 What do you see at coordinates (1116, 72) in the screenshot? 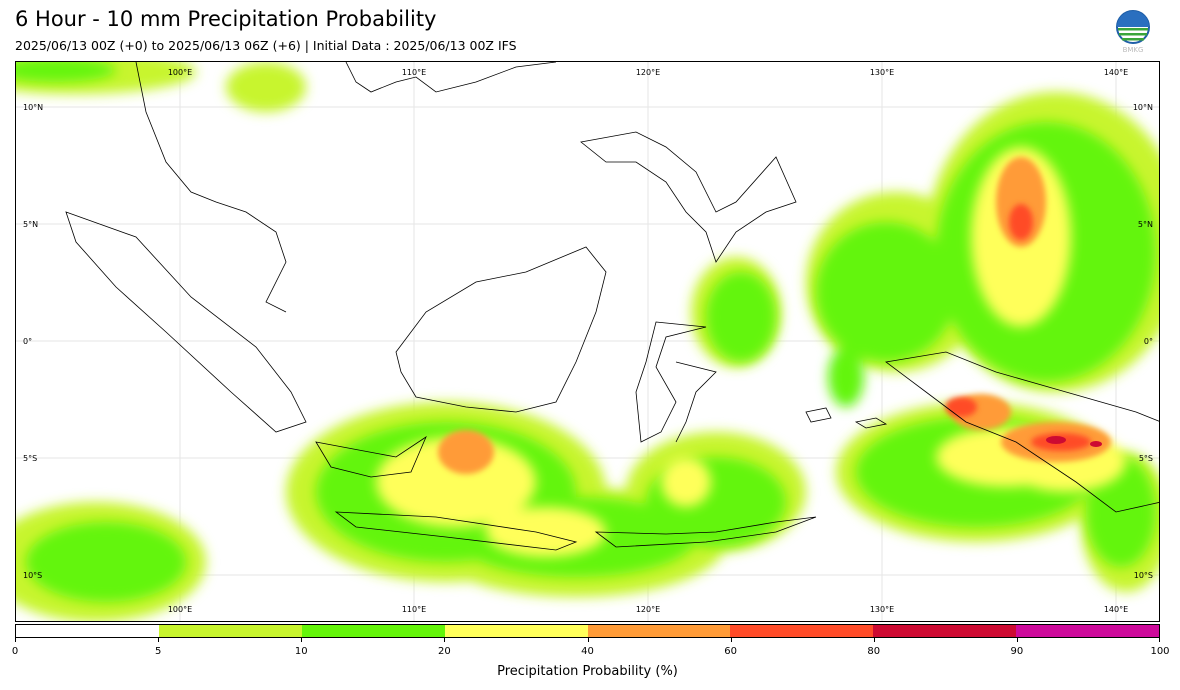
I see `top-lon-label: 140°E` at bounding box center [1116, 72].